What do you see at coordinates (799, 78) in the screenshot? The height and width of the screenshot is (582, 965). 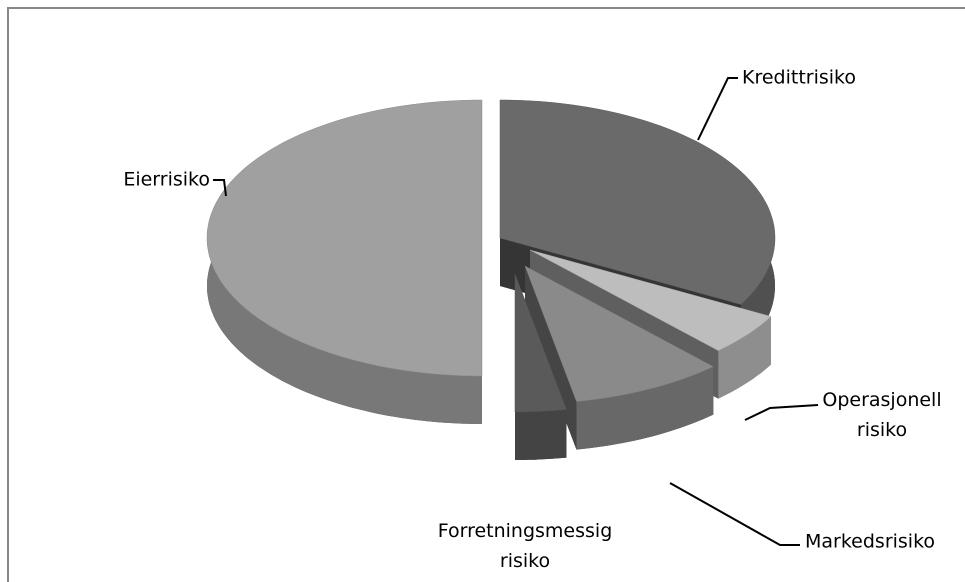 I see `slice-label: Kredittrisiko` at bounding box center [799, 78].